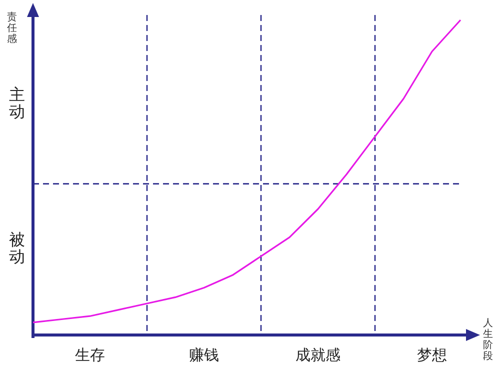 The height and width of the screenshot is (372, 500). Describe the element at coordinates (318, 355) in the screenshot. I see `x-tick-label: 成就感` at that location.